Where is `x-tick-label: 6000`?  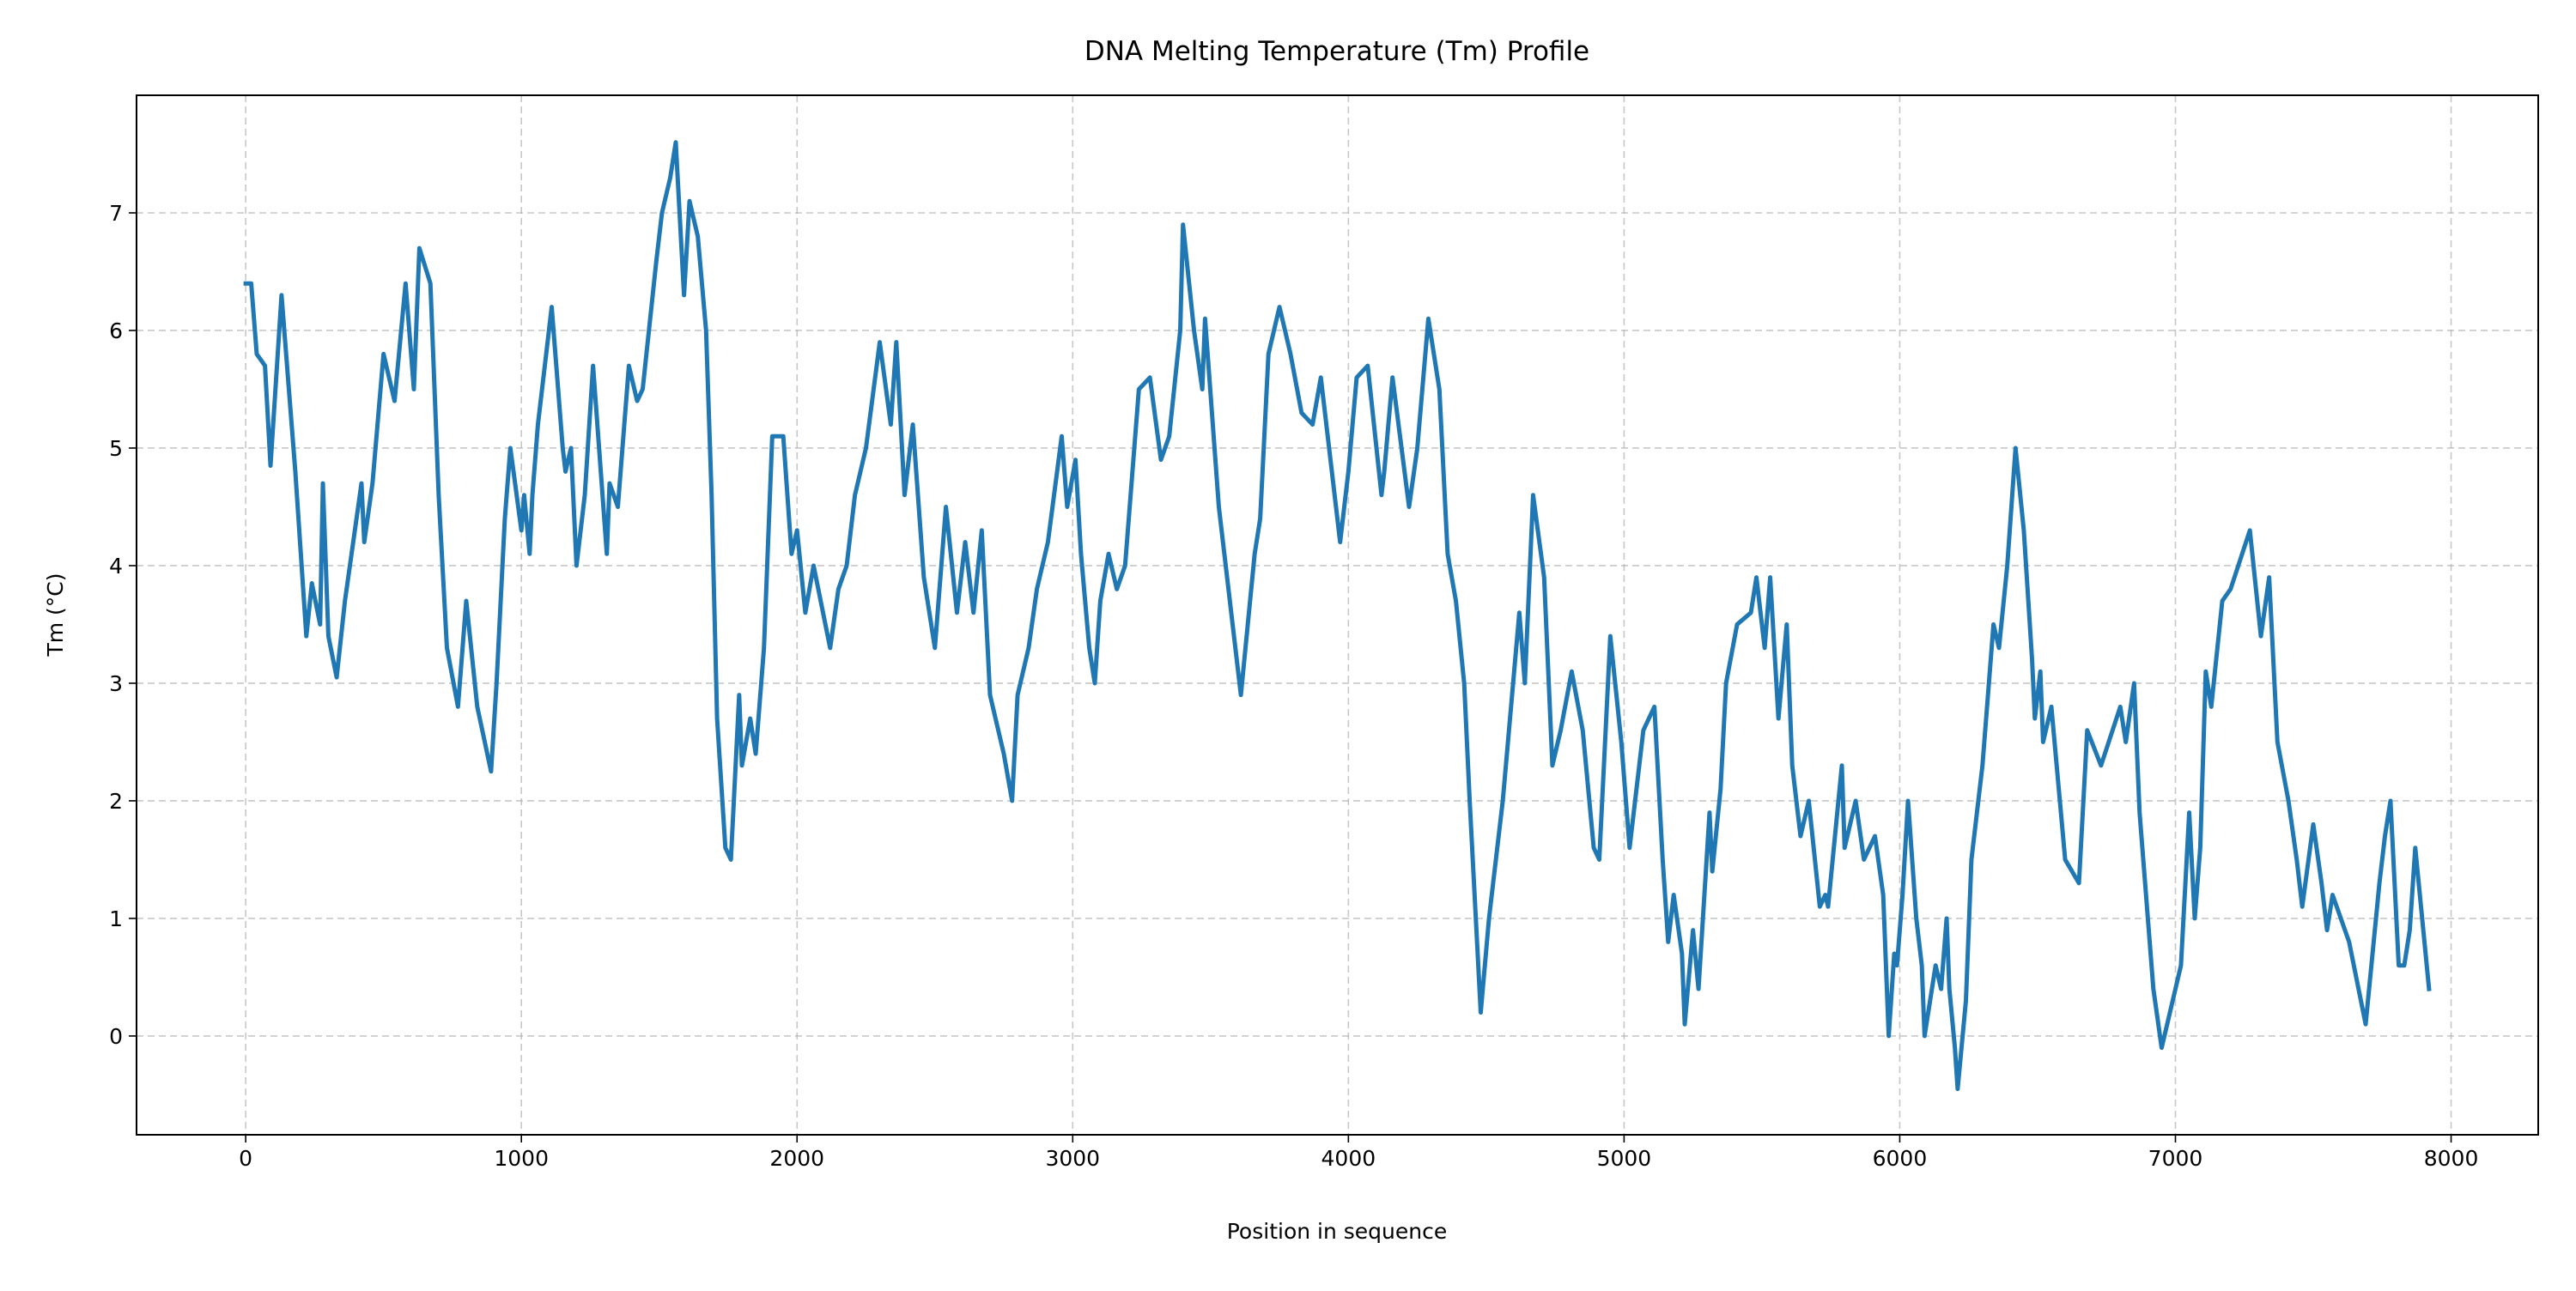
x-tick-label: 6000 is located at coordinates (1901, 1159).